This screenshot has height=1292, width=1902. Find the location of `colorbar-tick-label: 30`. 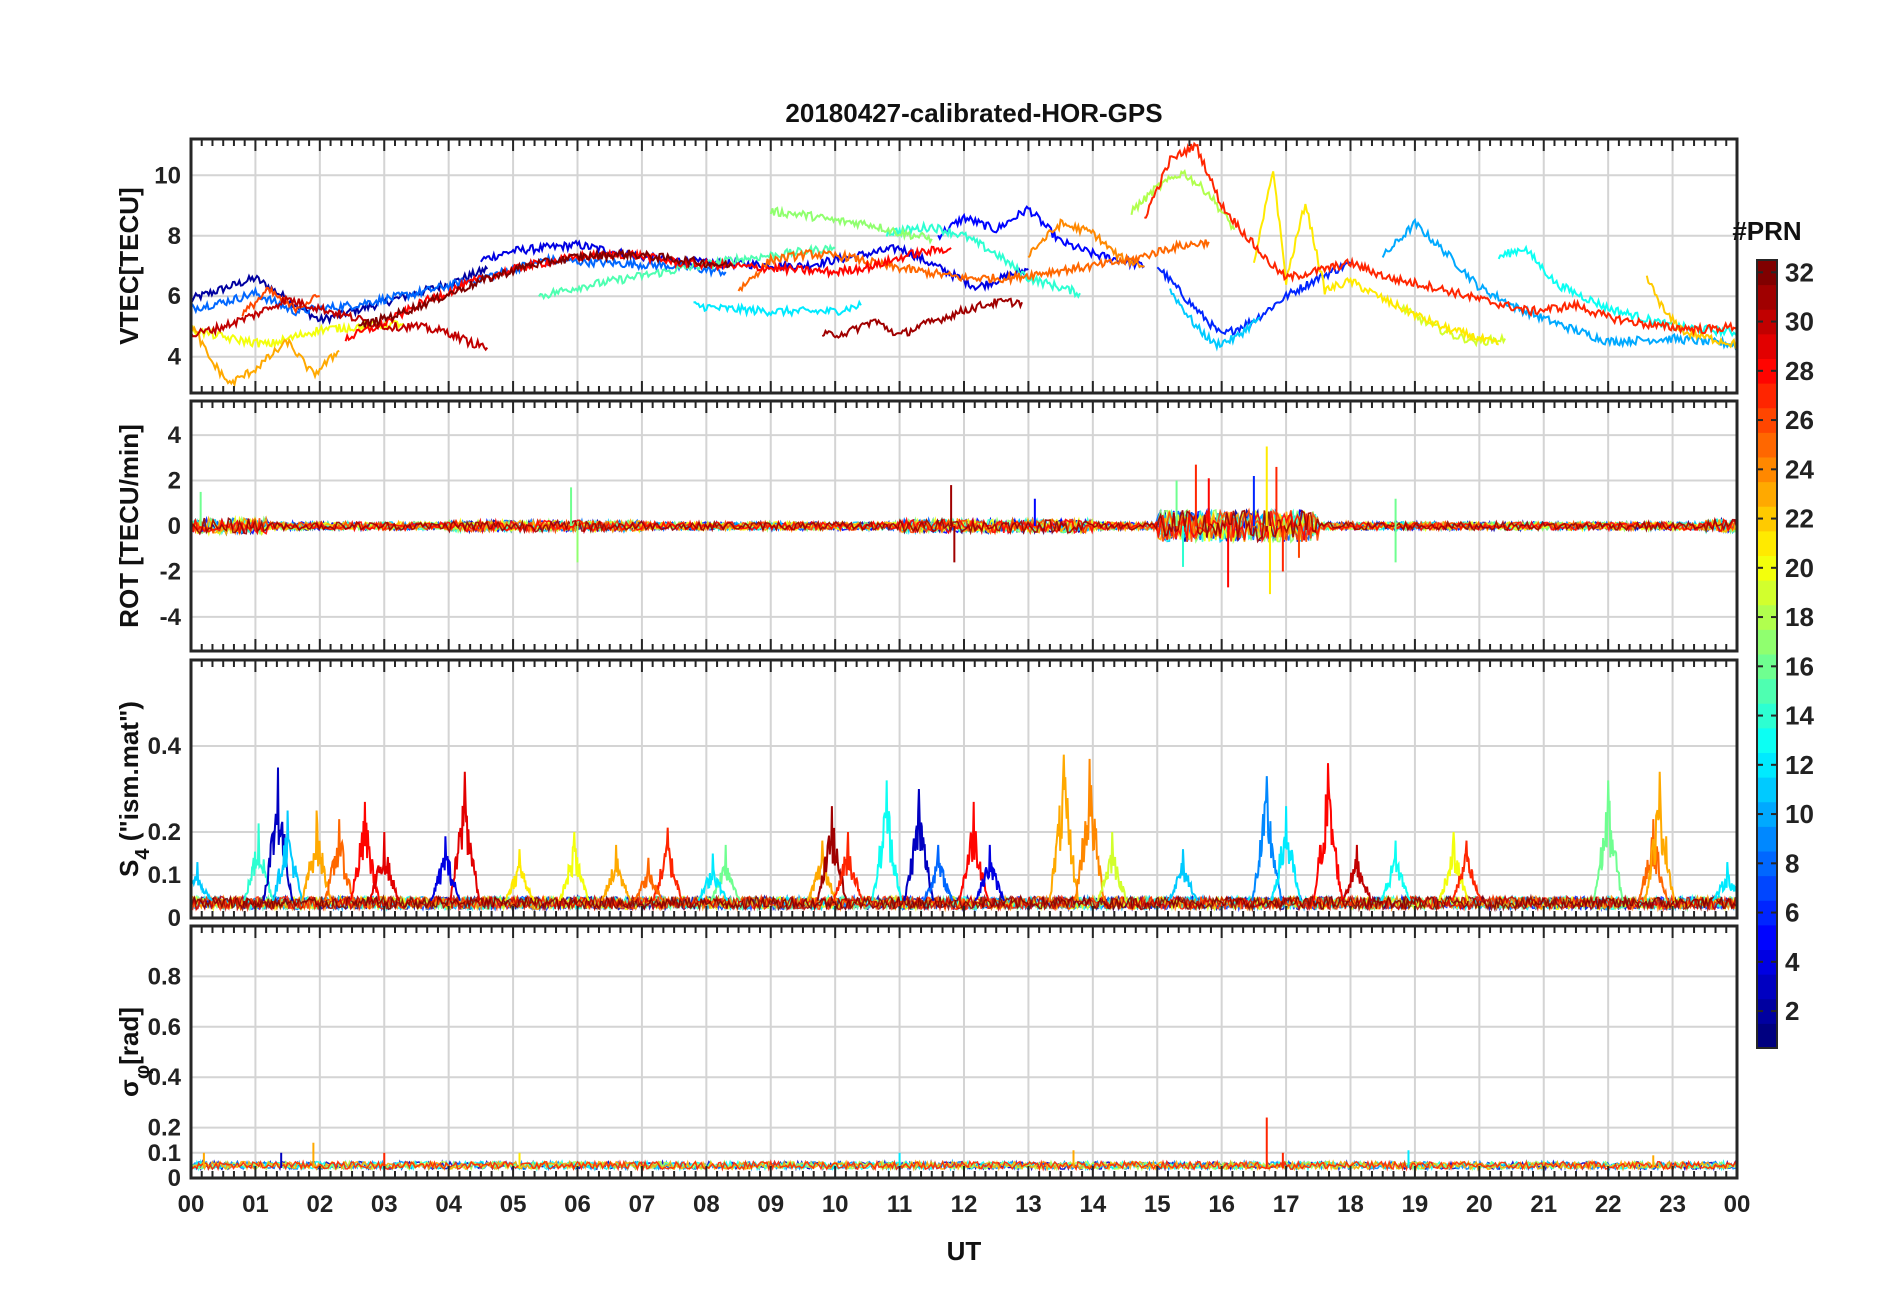

colorbar-tick-label: 30 is located at coordinates (1799, 322).